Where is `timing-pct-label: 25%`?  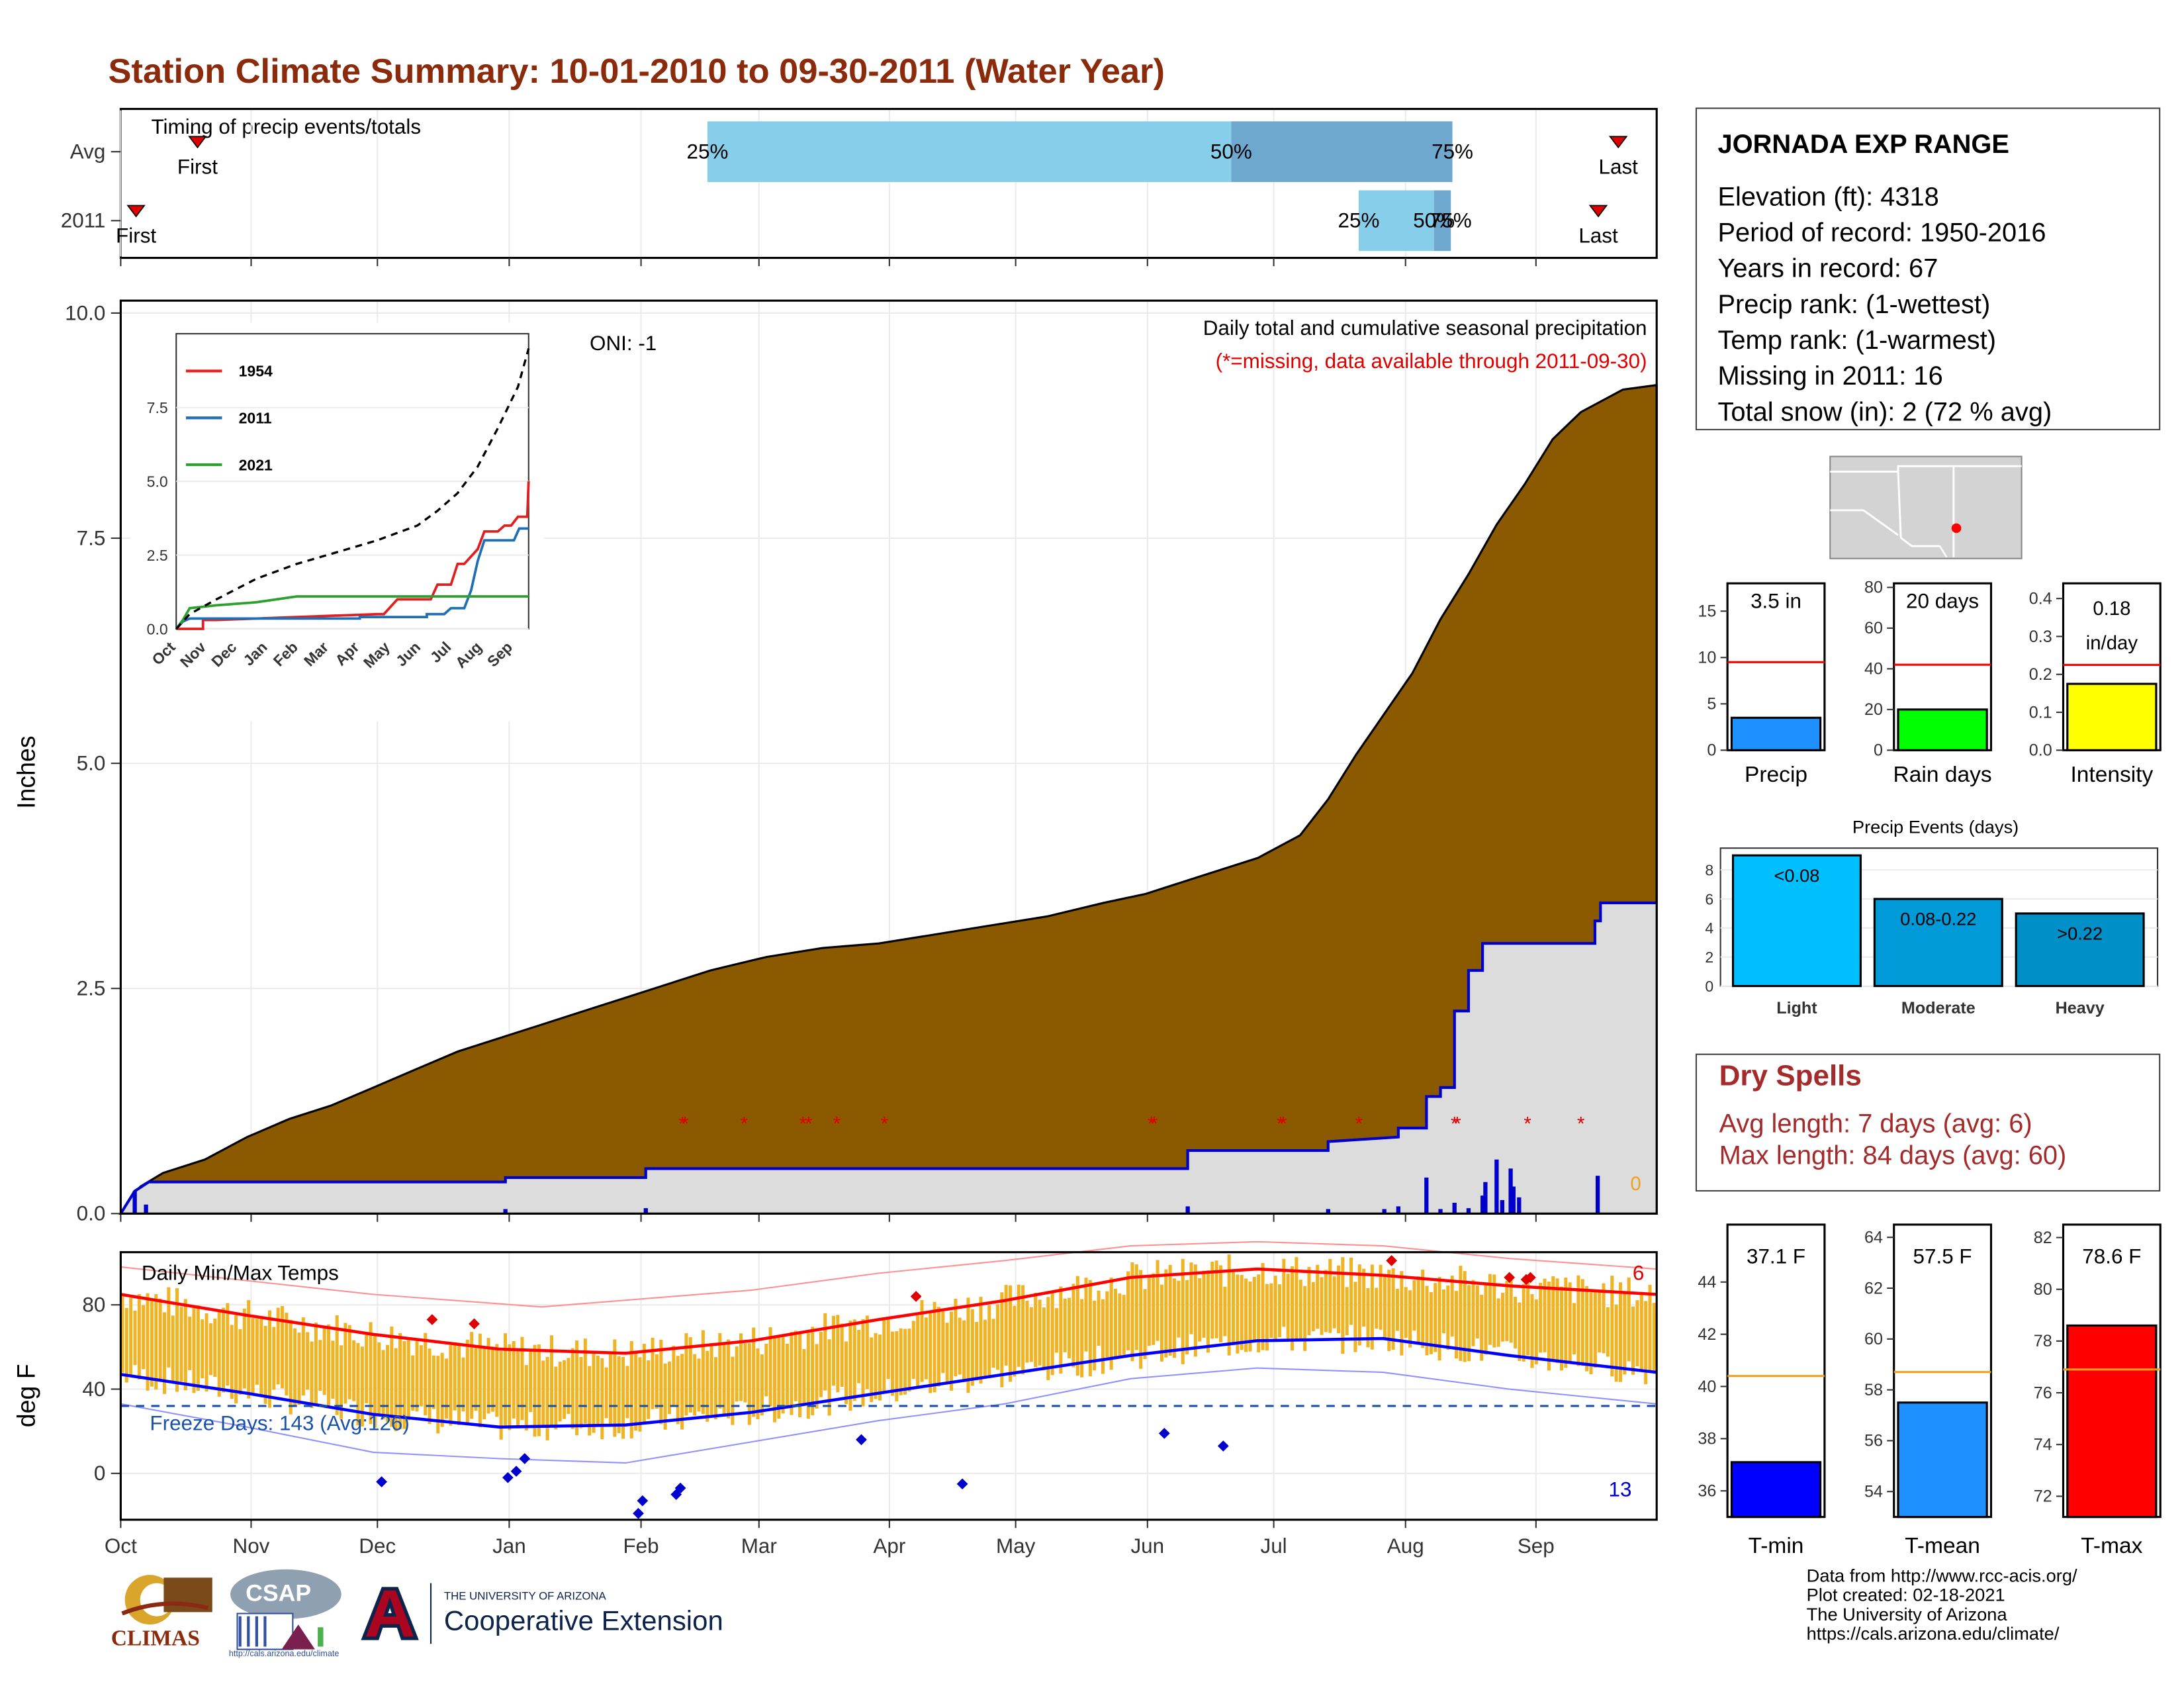 timing-pct-label: 25% is located at coordinates (708, 152).